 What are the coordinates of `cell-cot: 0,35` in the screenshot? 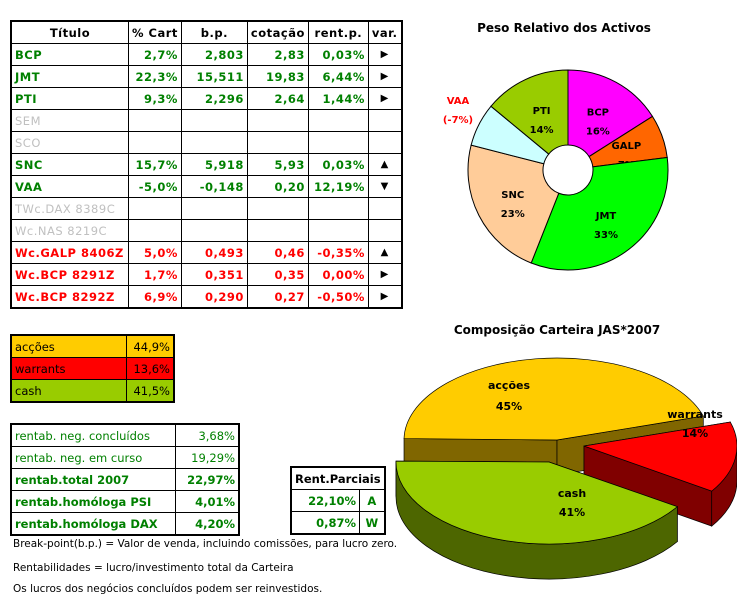 It's located at (277, 274).